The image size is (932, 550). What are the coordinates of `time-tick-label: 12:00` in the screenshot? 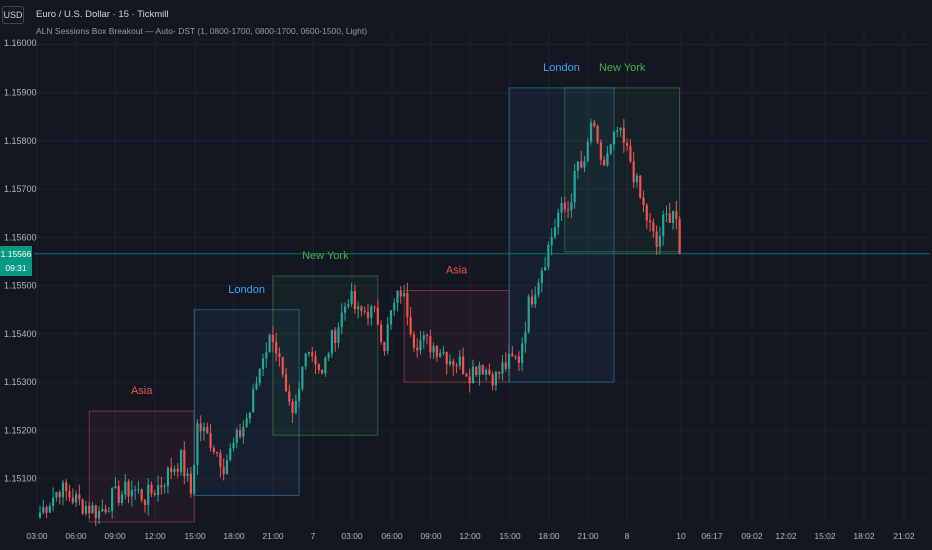 It's located at (470, 536).